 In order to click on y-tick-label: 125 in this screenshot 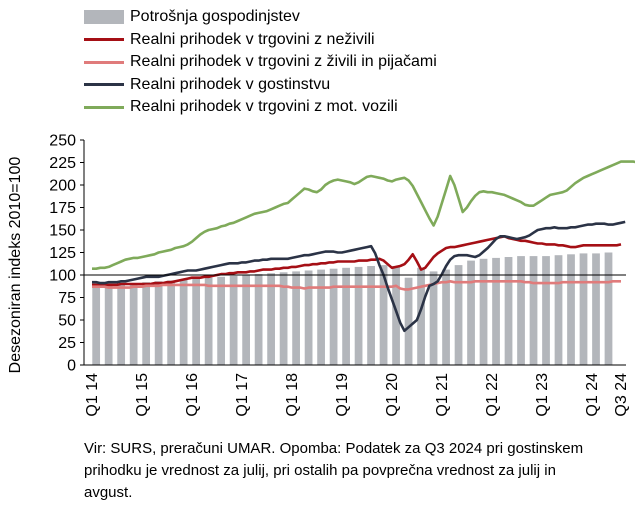, I will do `click(62, 253)`.